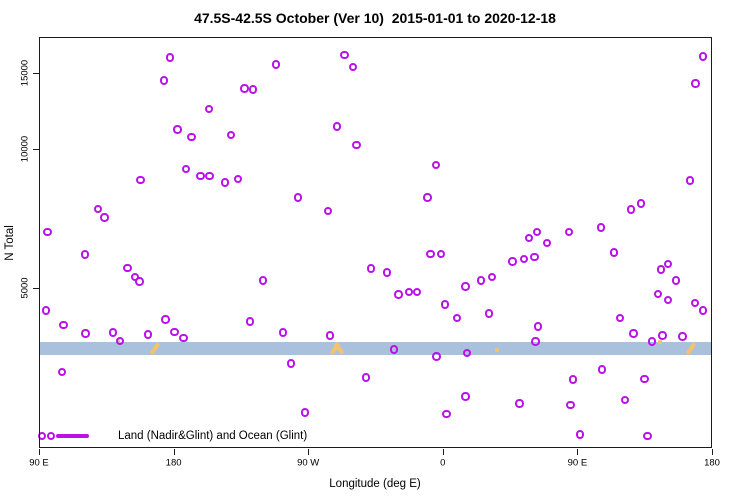 The image size is (750, 500). What do you see at coordinates (375, 348) in the screenshot?
I see `highlight-band` at bounding box center [375, 348].